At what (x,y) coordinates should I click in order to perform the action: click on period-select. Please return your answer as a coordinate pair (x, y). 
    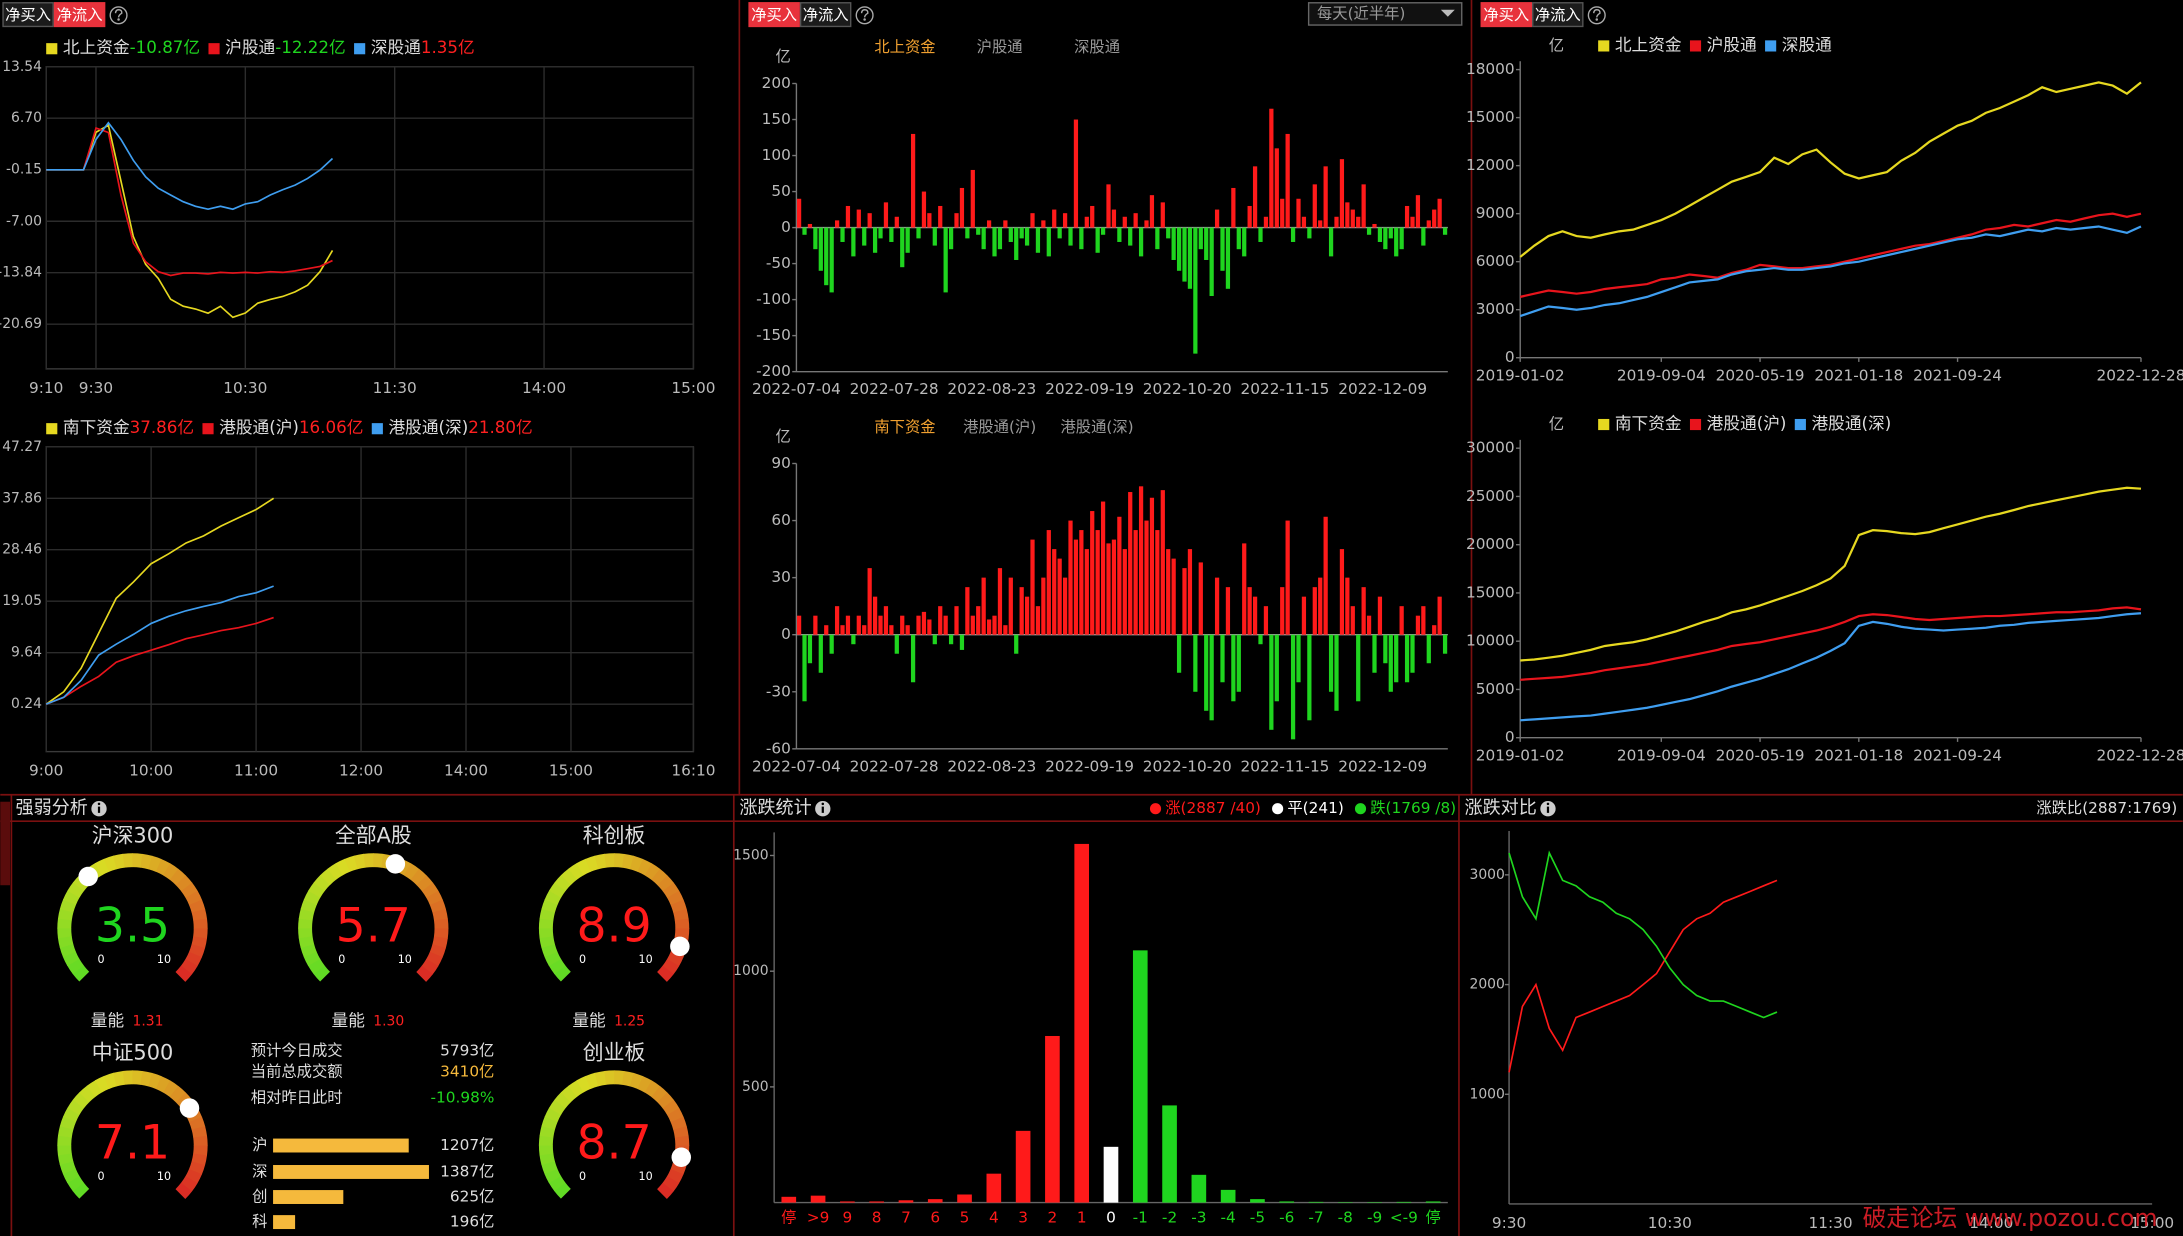
    Looking at the image, I should click on (1385, 14).